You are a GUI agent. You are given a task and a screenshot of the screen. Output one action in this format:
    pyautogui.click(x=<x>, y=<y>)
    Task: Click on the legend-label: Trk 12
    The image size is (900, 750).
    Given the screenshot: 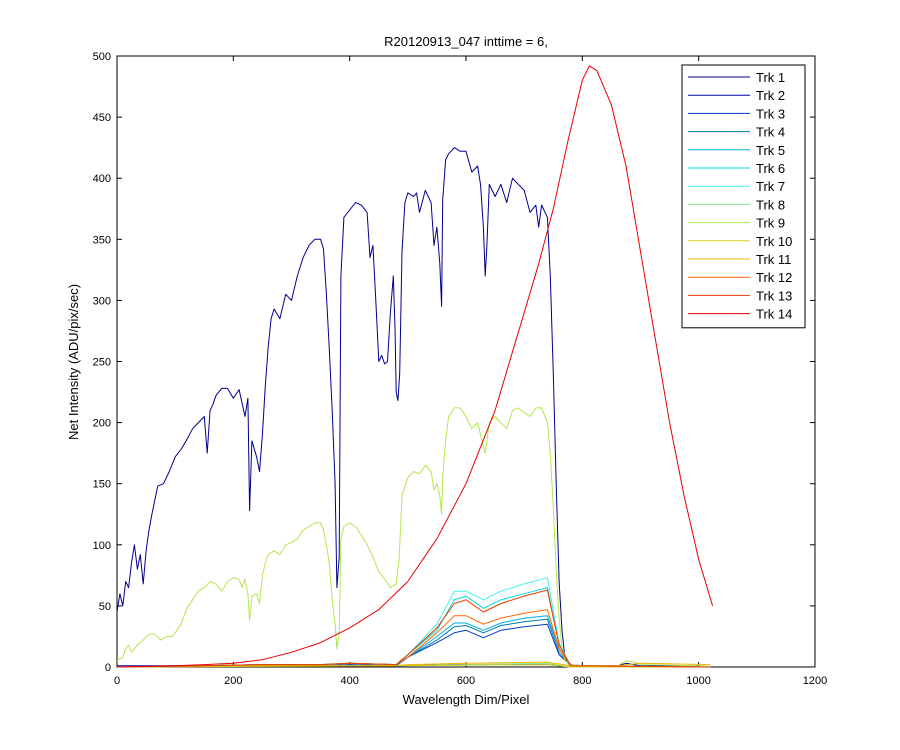 What is the action you would take?
    pyautogui.click(x=774, y=277)
    